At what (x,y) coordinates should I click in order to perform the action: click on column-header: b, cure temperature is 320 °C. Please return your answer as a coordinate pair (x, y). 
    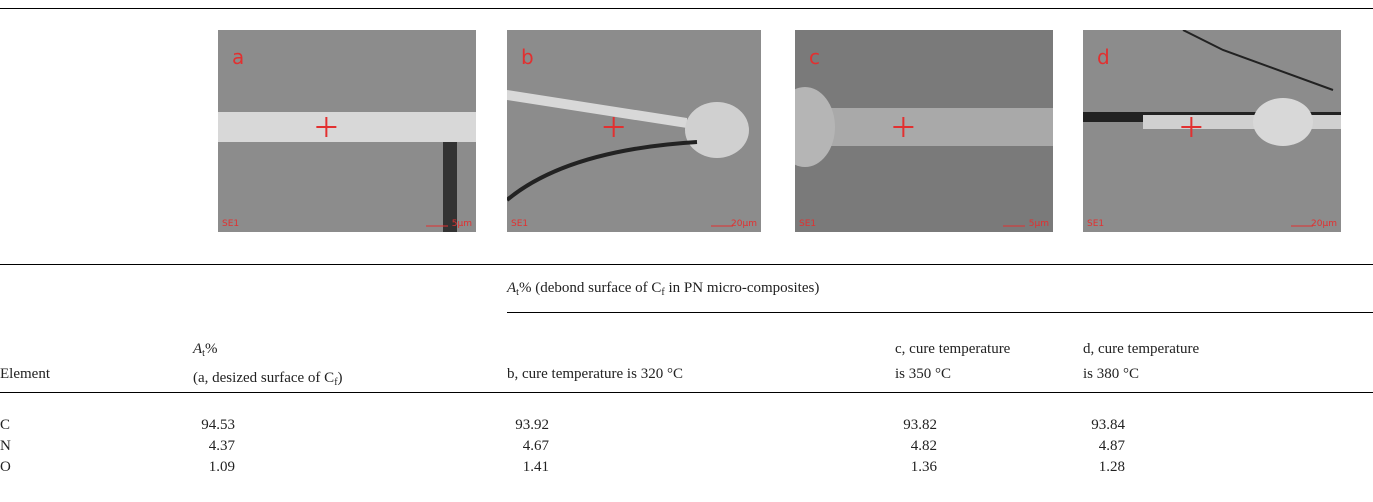
    Looking at the image, I should click on (595, 374).